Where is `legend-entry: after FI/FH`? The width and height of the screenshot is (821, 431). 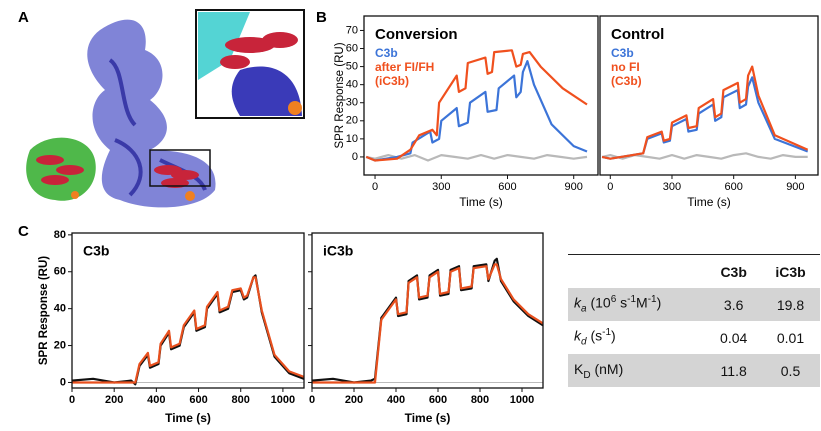 legend-entry: after FI/FH is located at coordinates (404, 67).